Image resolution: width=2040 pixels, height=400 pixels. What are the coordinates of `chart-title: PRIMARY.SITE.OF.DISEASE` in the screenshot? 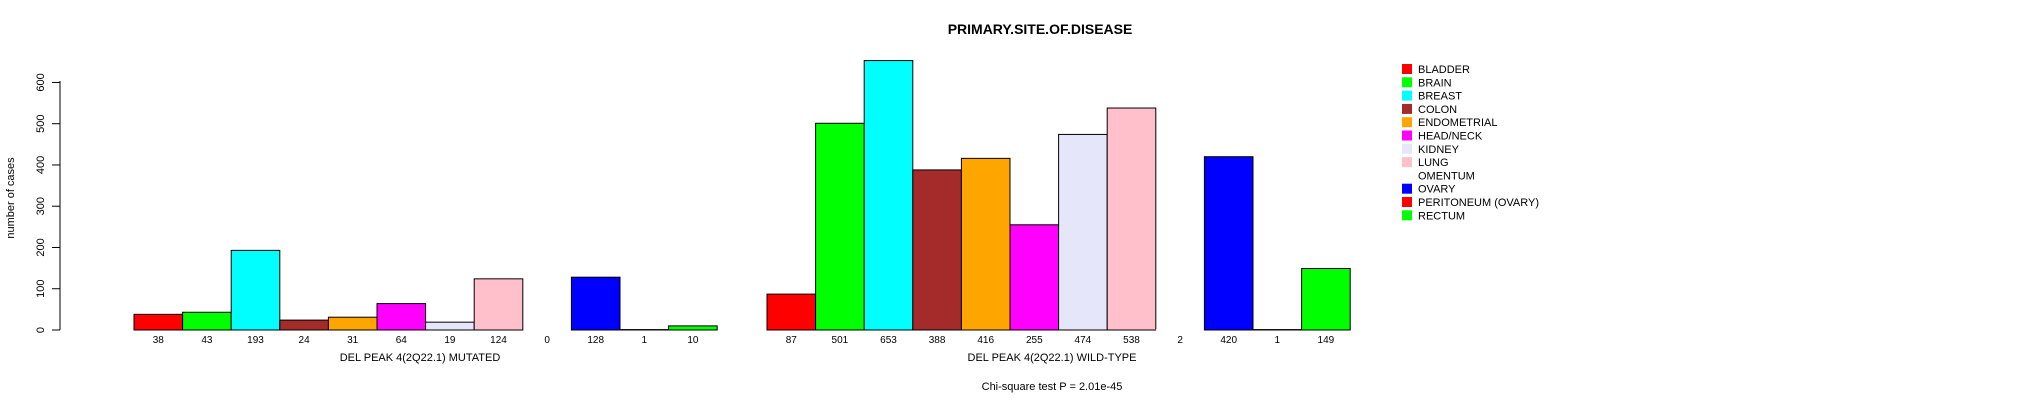 It's located at (1040, 29).